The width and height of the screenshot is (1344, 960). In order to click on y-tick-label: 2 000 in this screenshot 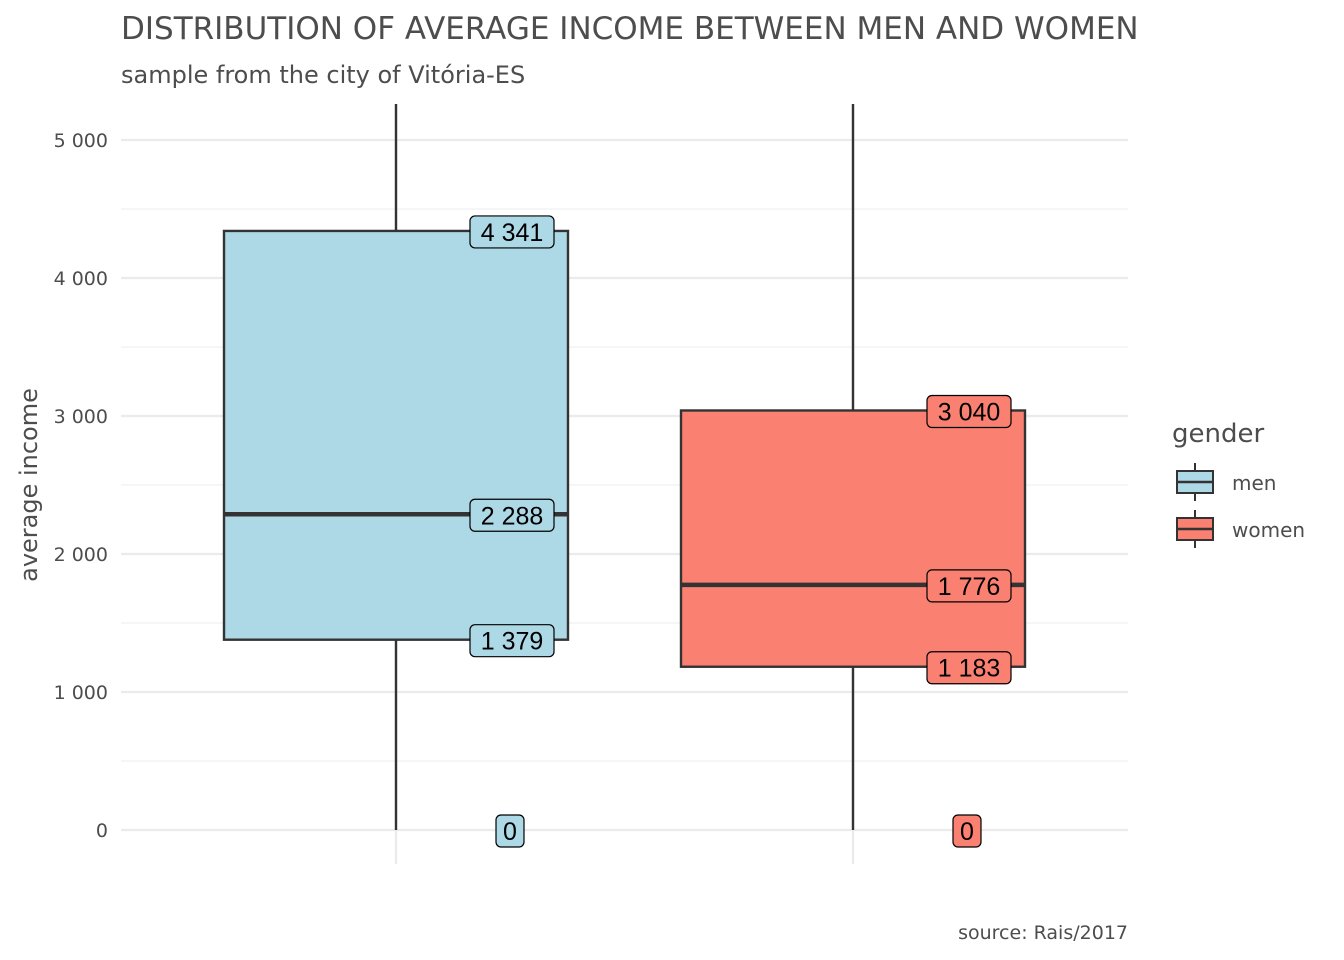, I will do `click(81, 555)`.